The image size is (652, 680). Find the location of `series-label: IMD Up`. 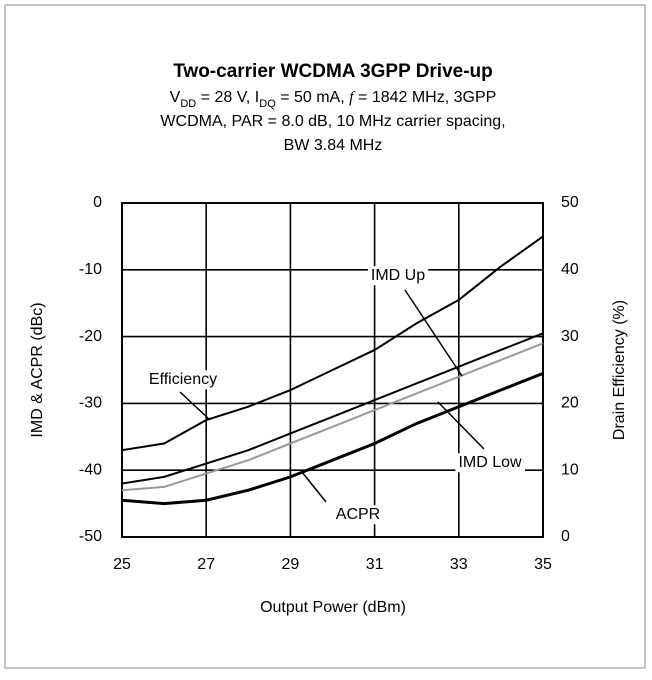

series-label: IMD Up is located at coordinates (398, 275).